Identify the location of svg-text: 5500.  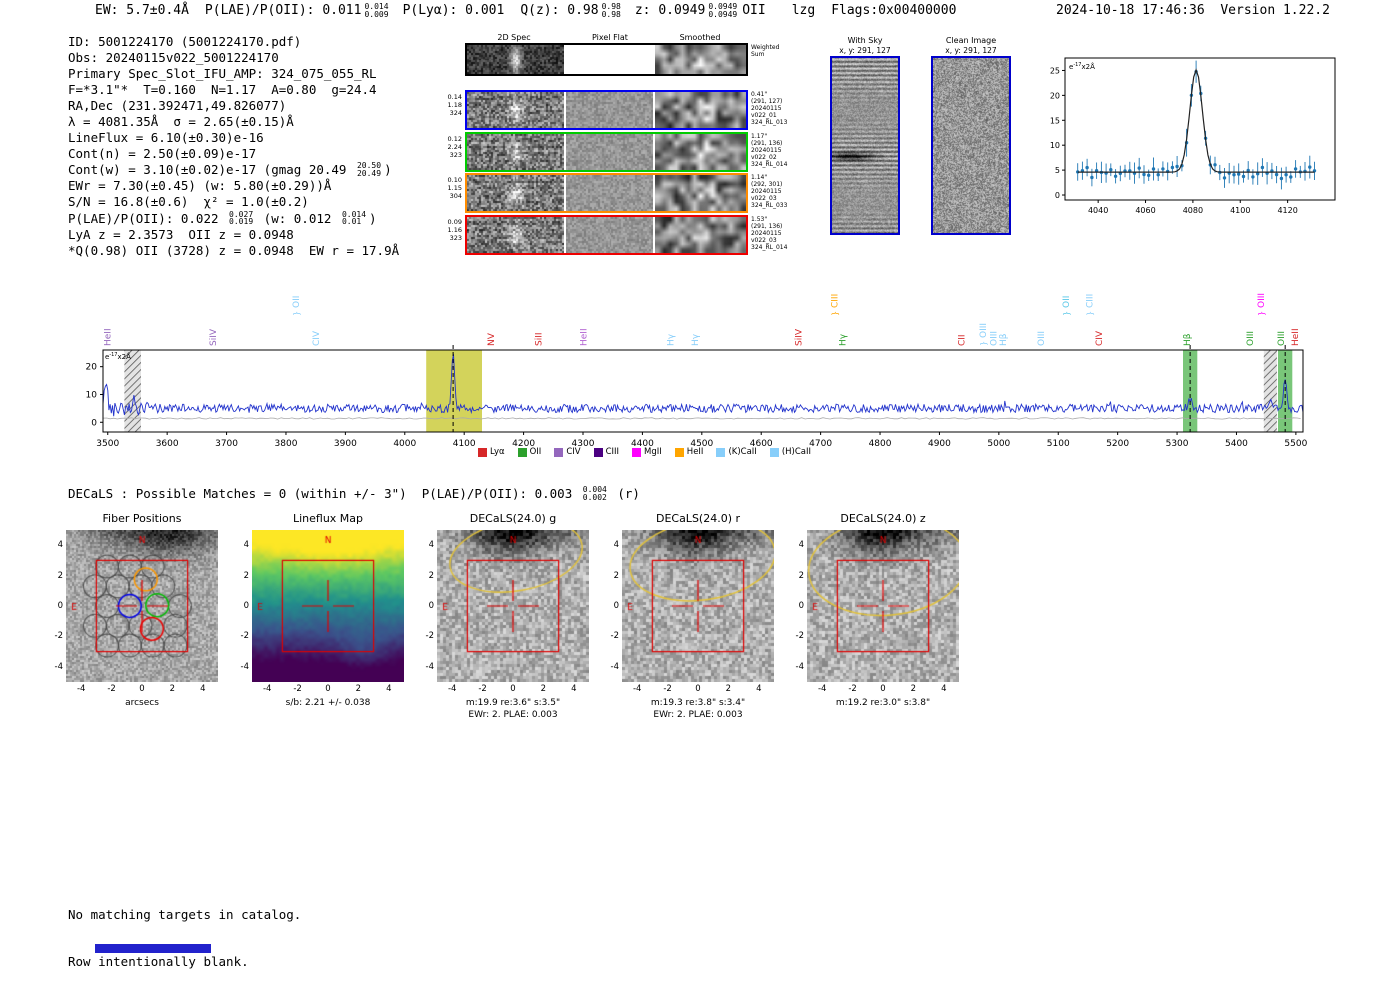
(1295, 444).